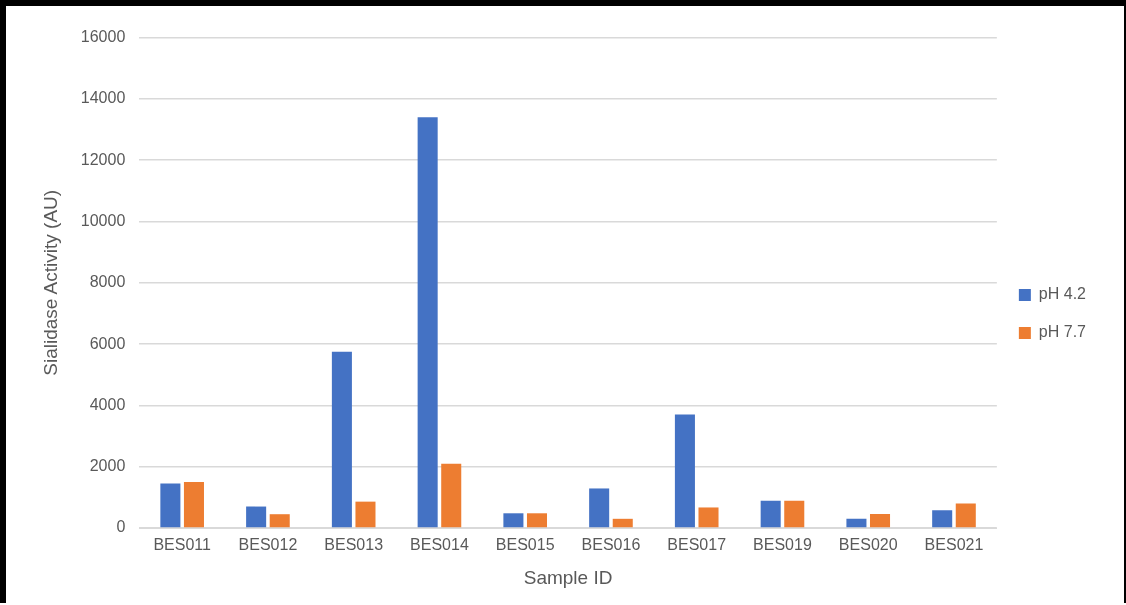  What do you see at coordinates (354, 545) in the screenshot?
I see `x-tick-label: BES013` at bounding box center [354, 545].